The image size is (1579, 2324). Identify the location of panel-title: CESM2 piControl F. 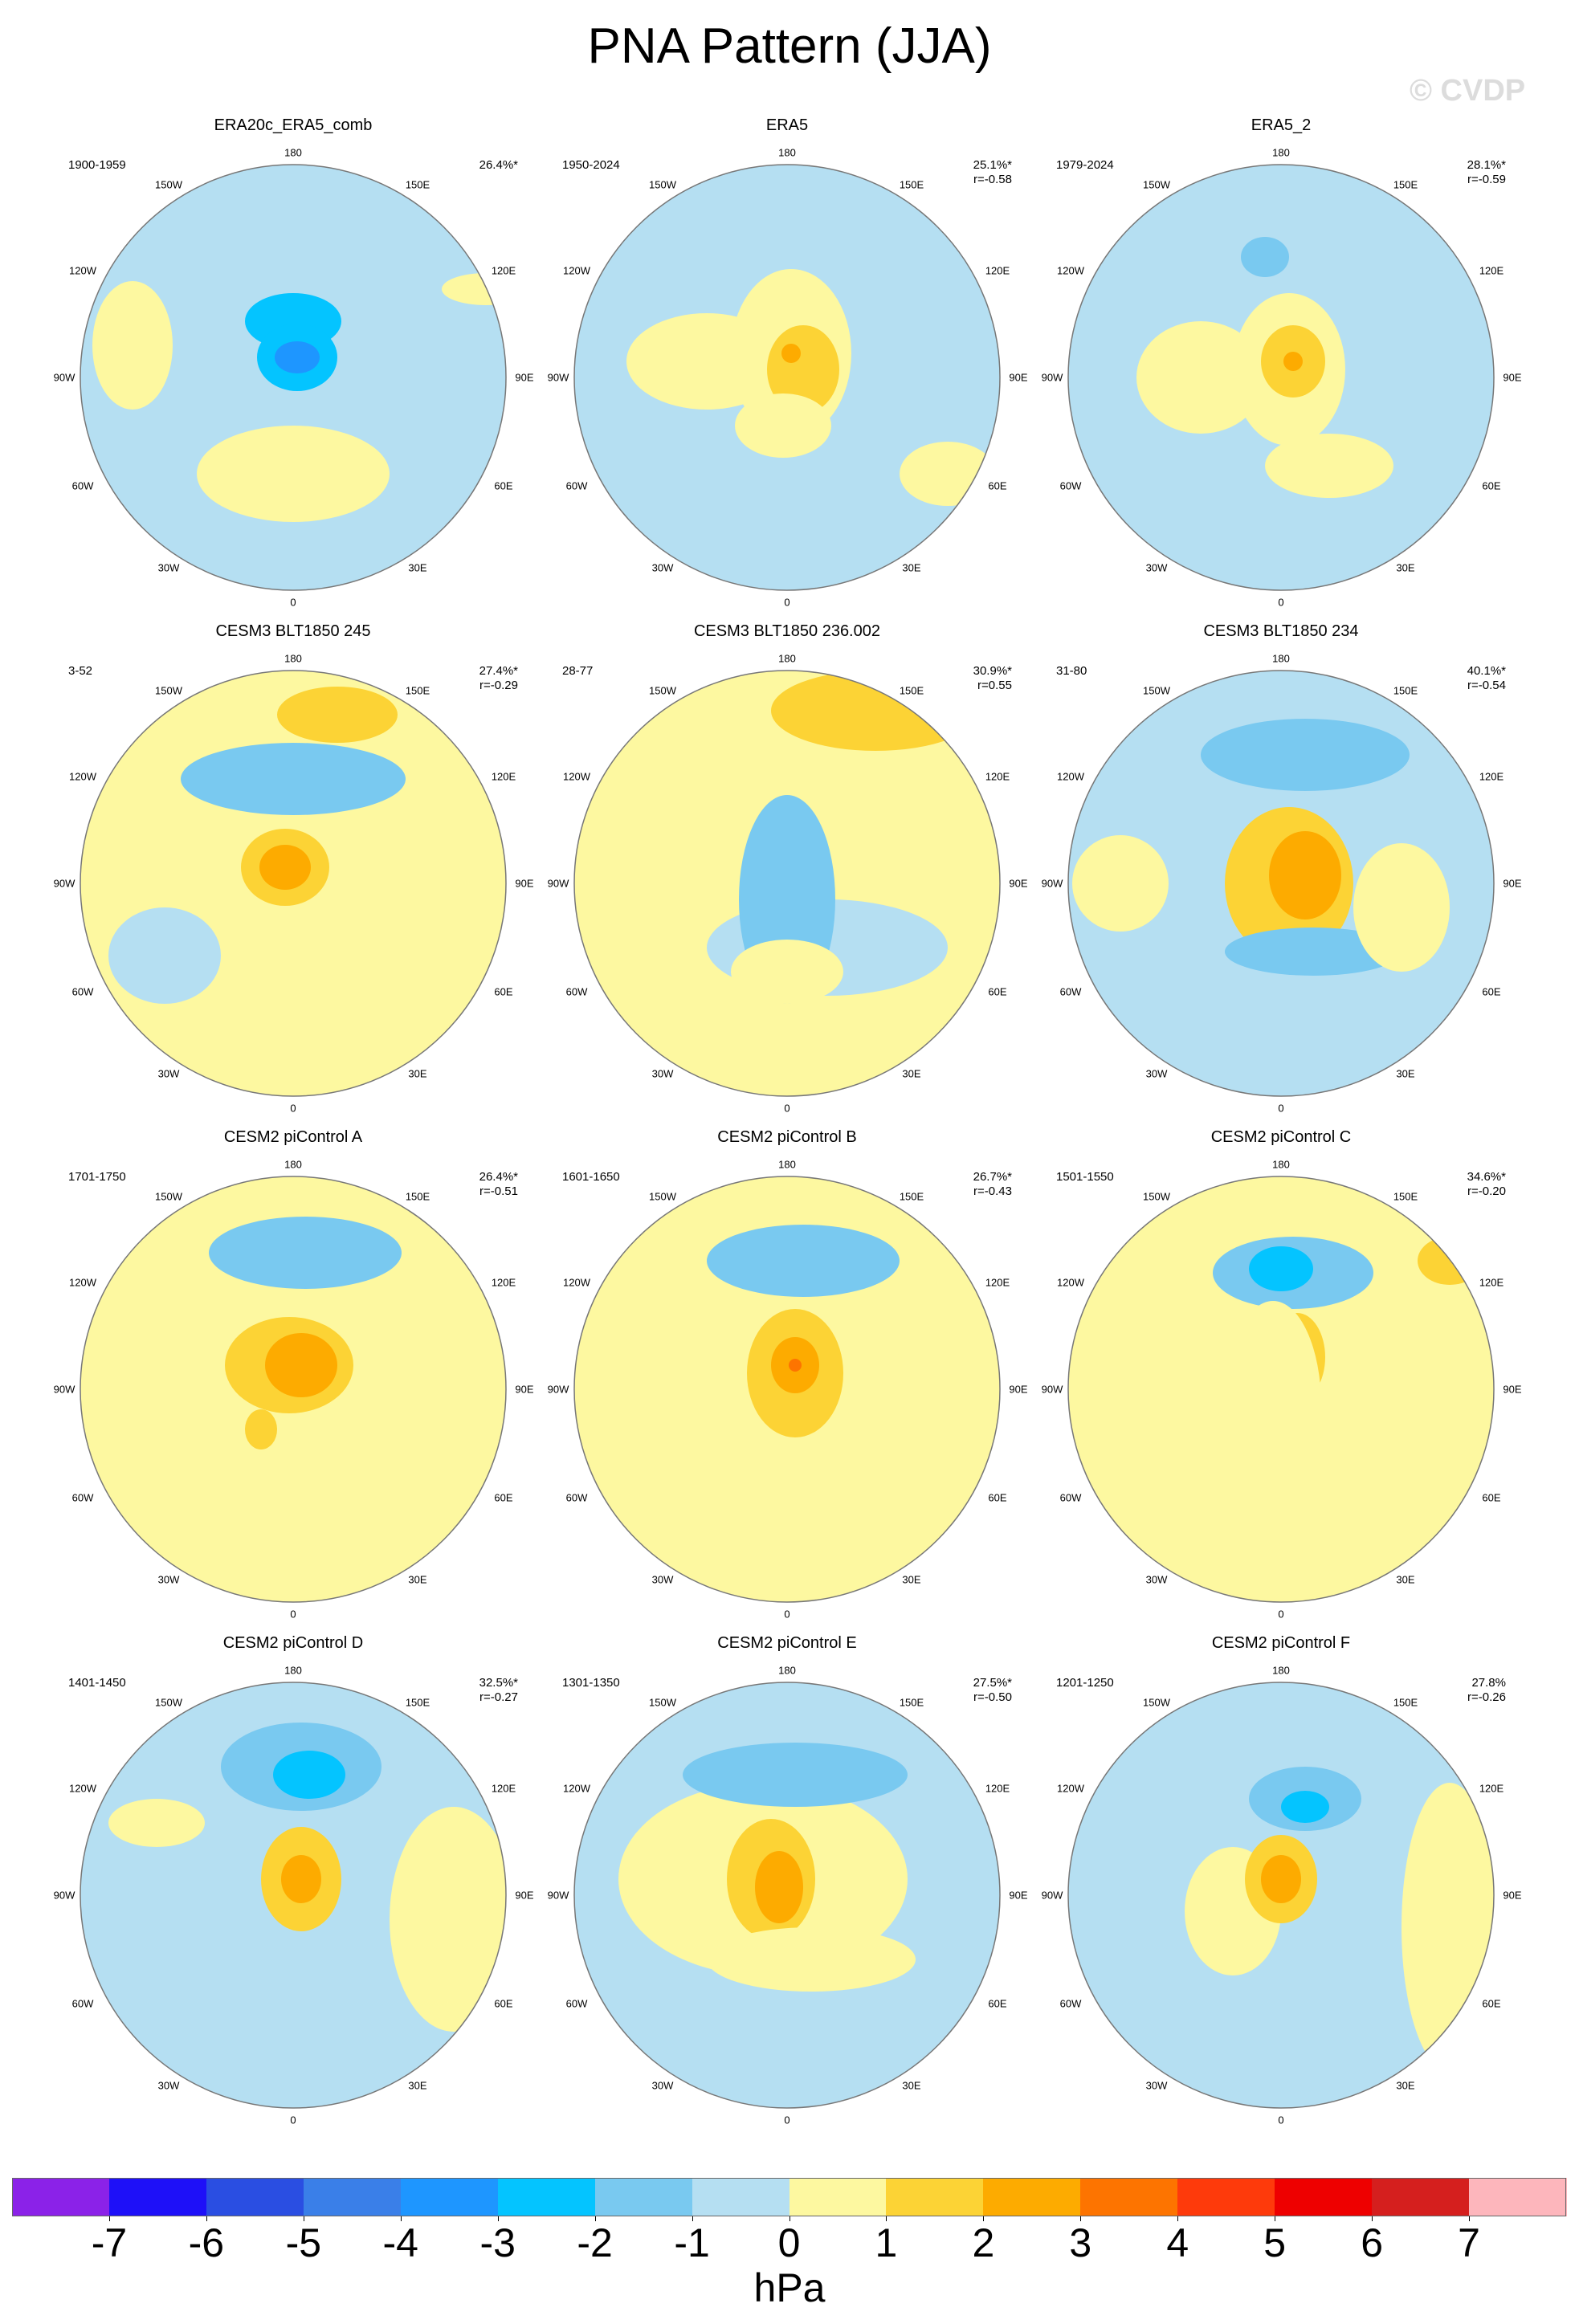
(1281, 1643).